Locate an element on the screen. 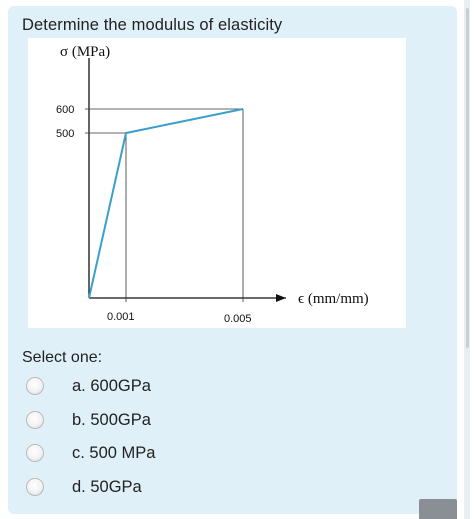 Image resolution: width=474 pixels, height=519 pixels. radio-c is located at coordinates (35, 453).